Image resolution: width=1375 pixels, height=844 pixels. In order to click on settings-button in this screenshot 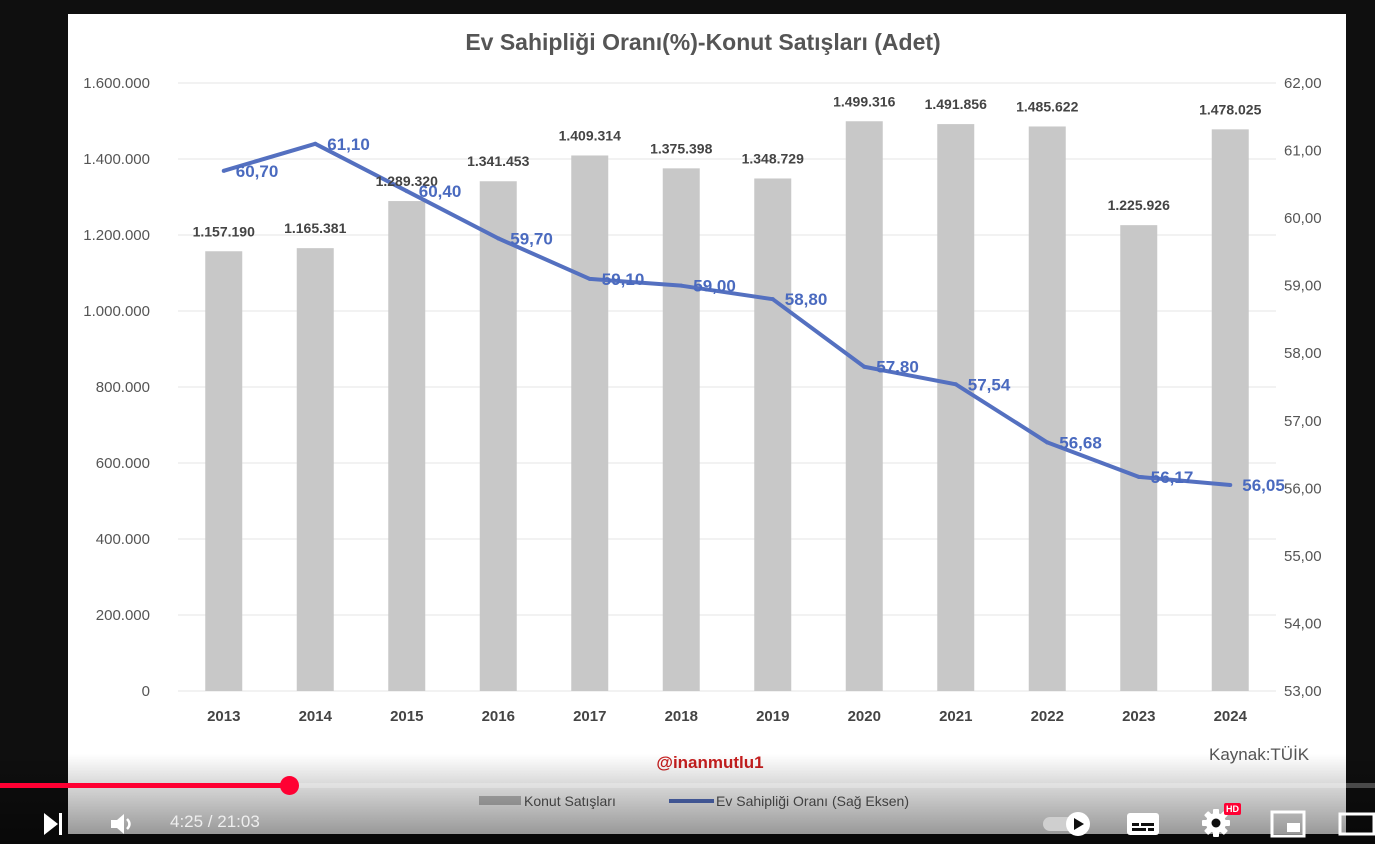, I will do `click(1216, 823)`.